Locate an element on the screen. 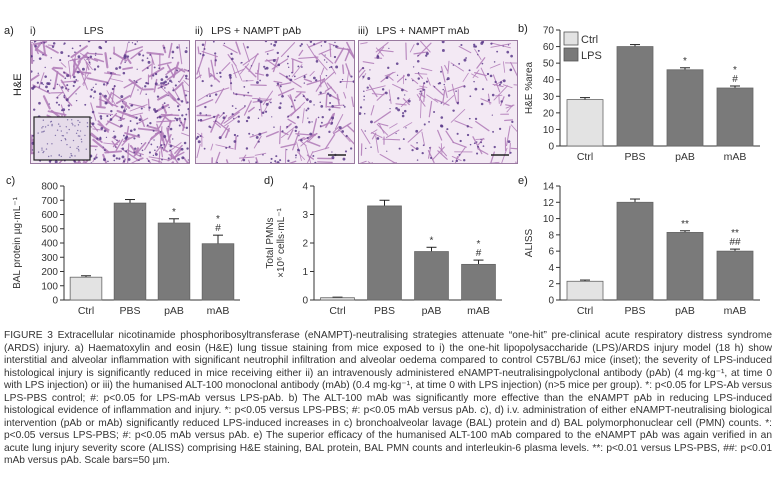 The width and height of the screenshot is (776, 502). y-tick-label: 60 is located at coordinates (549, 47).